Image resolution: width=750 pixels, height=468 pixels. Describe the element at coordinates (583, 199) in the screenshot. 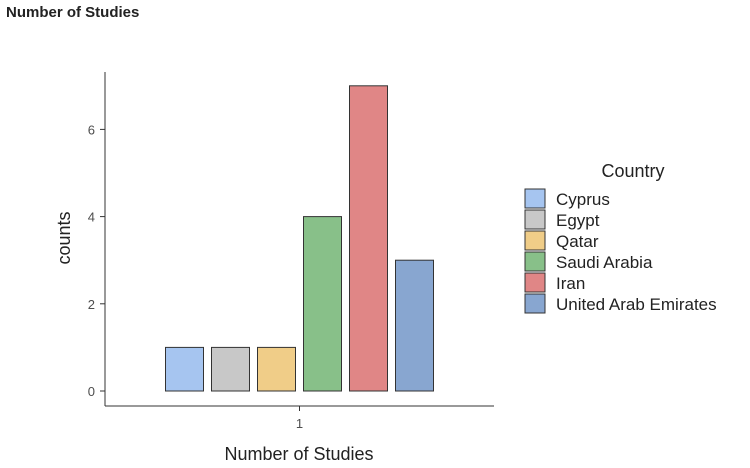

I see `legend-label: Cyprus` at that location.